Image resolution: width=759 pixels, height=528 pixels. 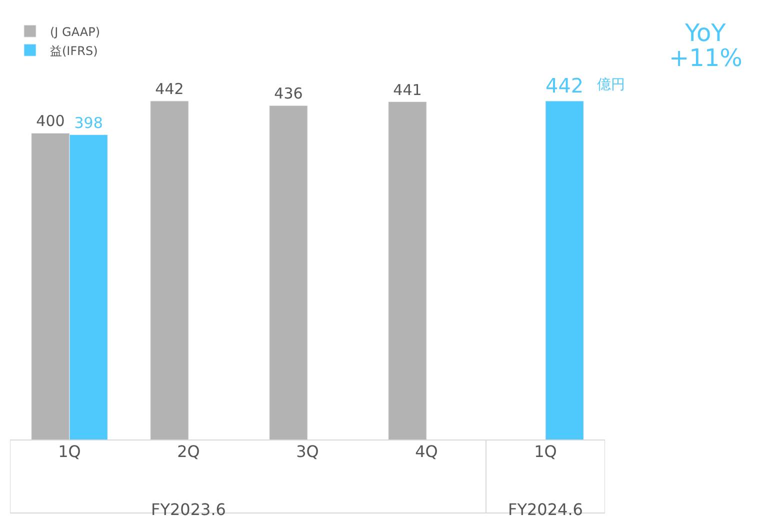 I want to click on data-label: 400, so click(x=50, y=121).